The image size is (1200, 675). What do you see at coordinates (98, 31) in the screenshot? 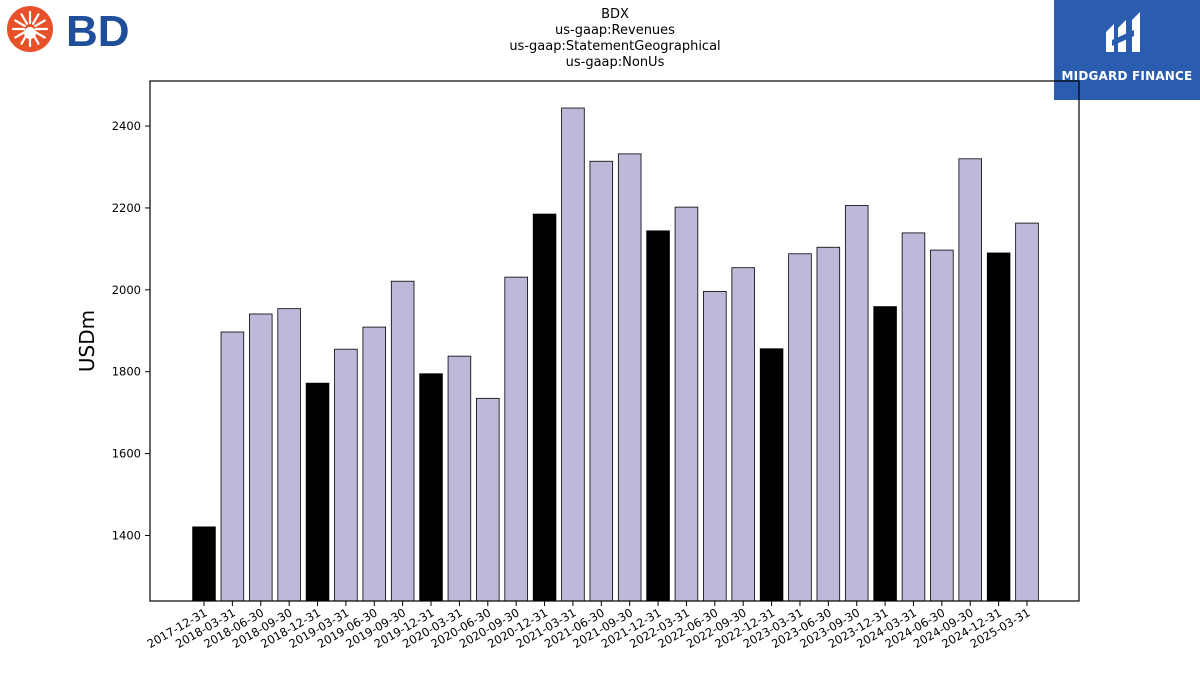
I see `bd-logo-text: BD` at bounding box center [98, 31].